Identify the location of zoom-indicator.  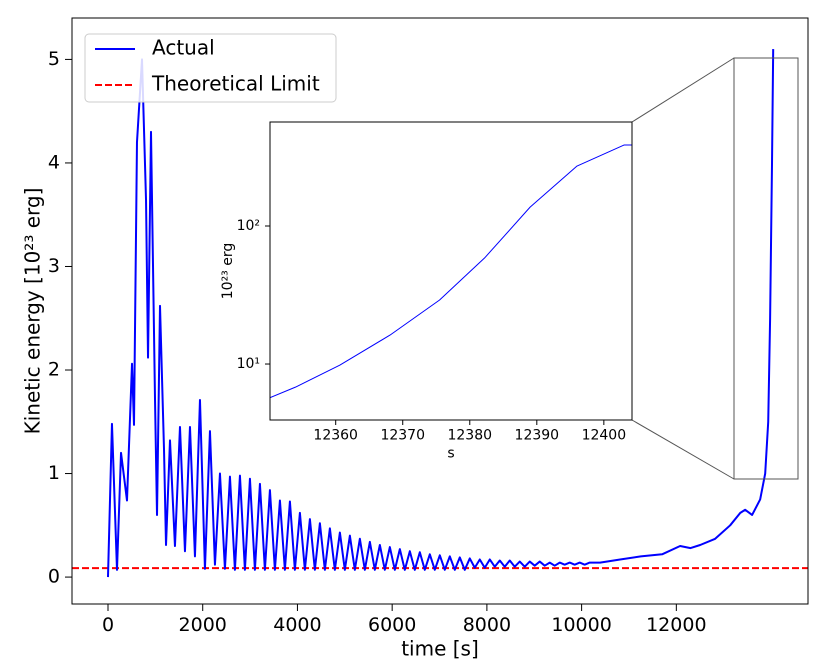
(715, 268).